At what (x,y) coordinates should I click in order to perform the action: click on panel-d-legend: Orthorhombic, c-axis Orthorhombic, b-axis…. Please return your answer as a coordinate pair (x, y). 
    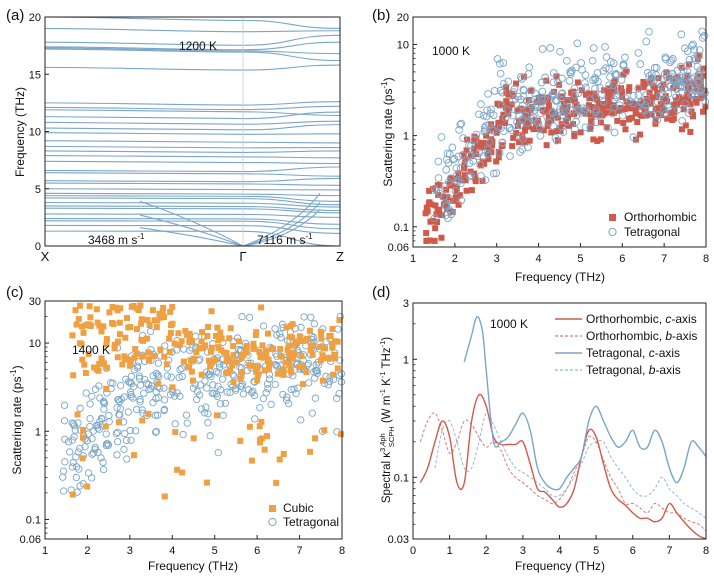
    Looking at the image, I should click on (626, 344).